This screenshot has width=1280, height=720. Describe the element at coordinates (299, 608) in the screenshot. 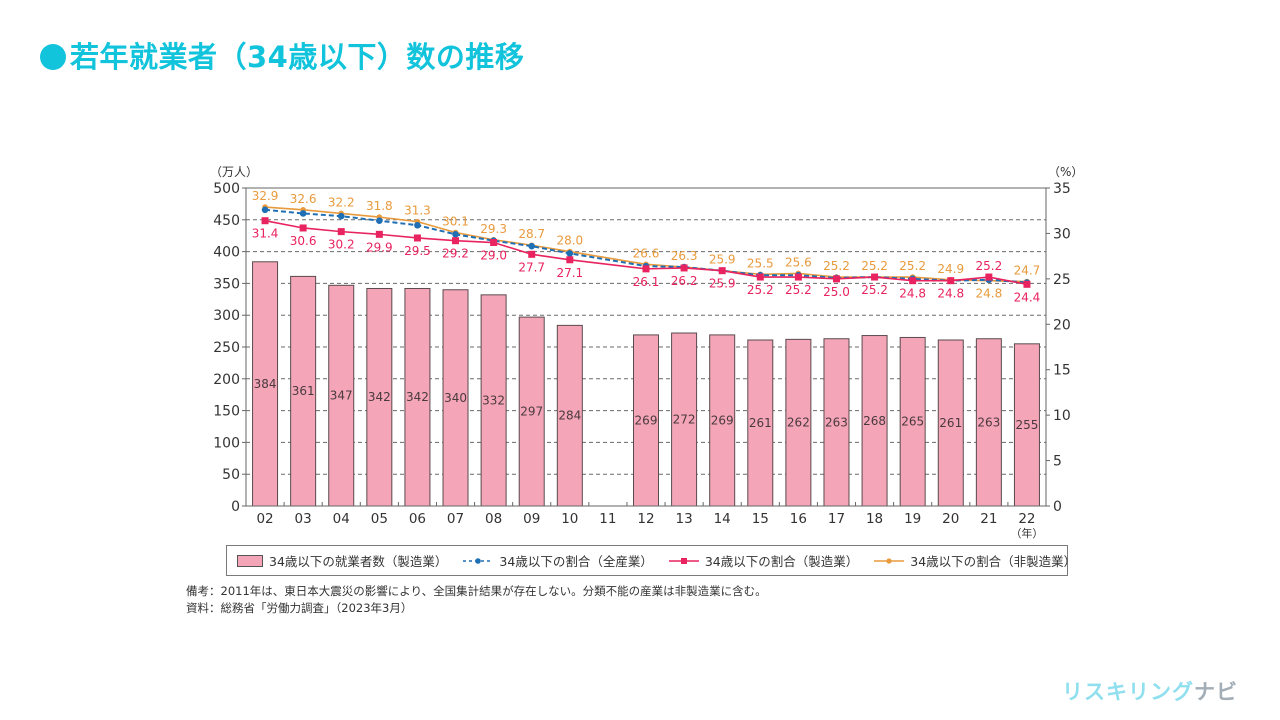

I see `source-note: 資料：総務省「労働力調査」（2023年3月）` at that location.